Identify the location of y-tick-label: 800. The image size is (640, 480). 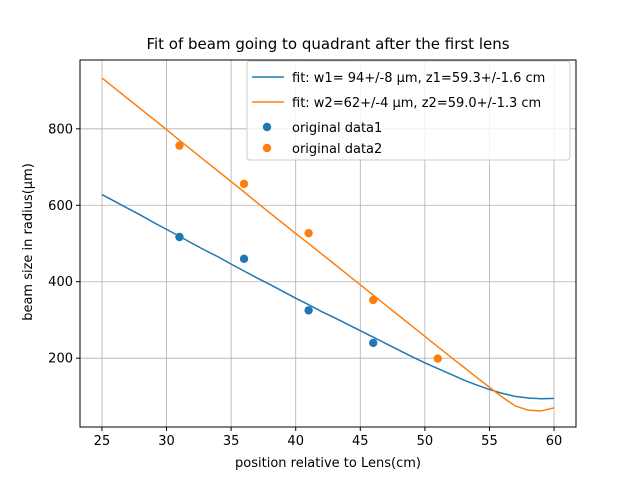
(60, 129).